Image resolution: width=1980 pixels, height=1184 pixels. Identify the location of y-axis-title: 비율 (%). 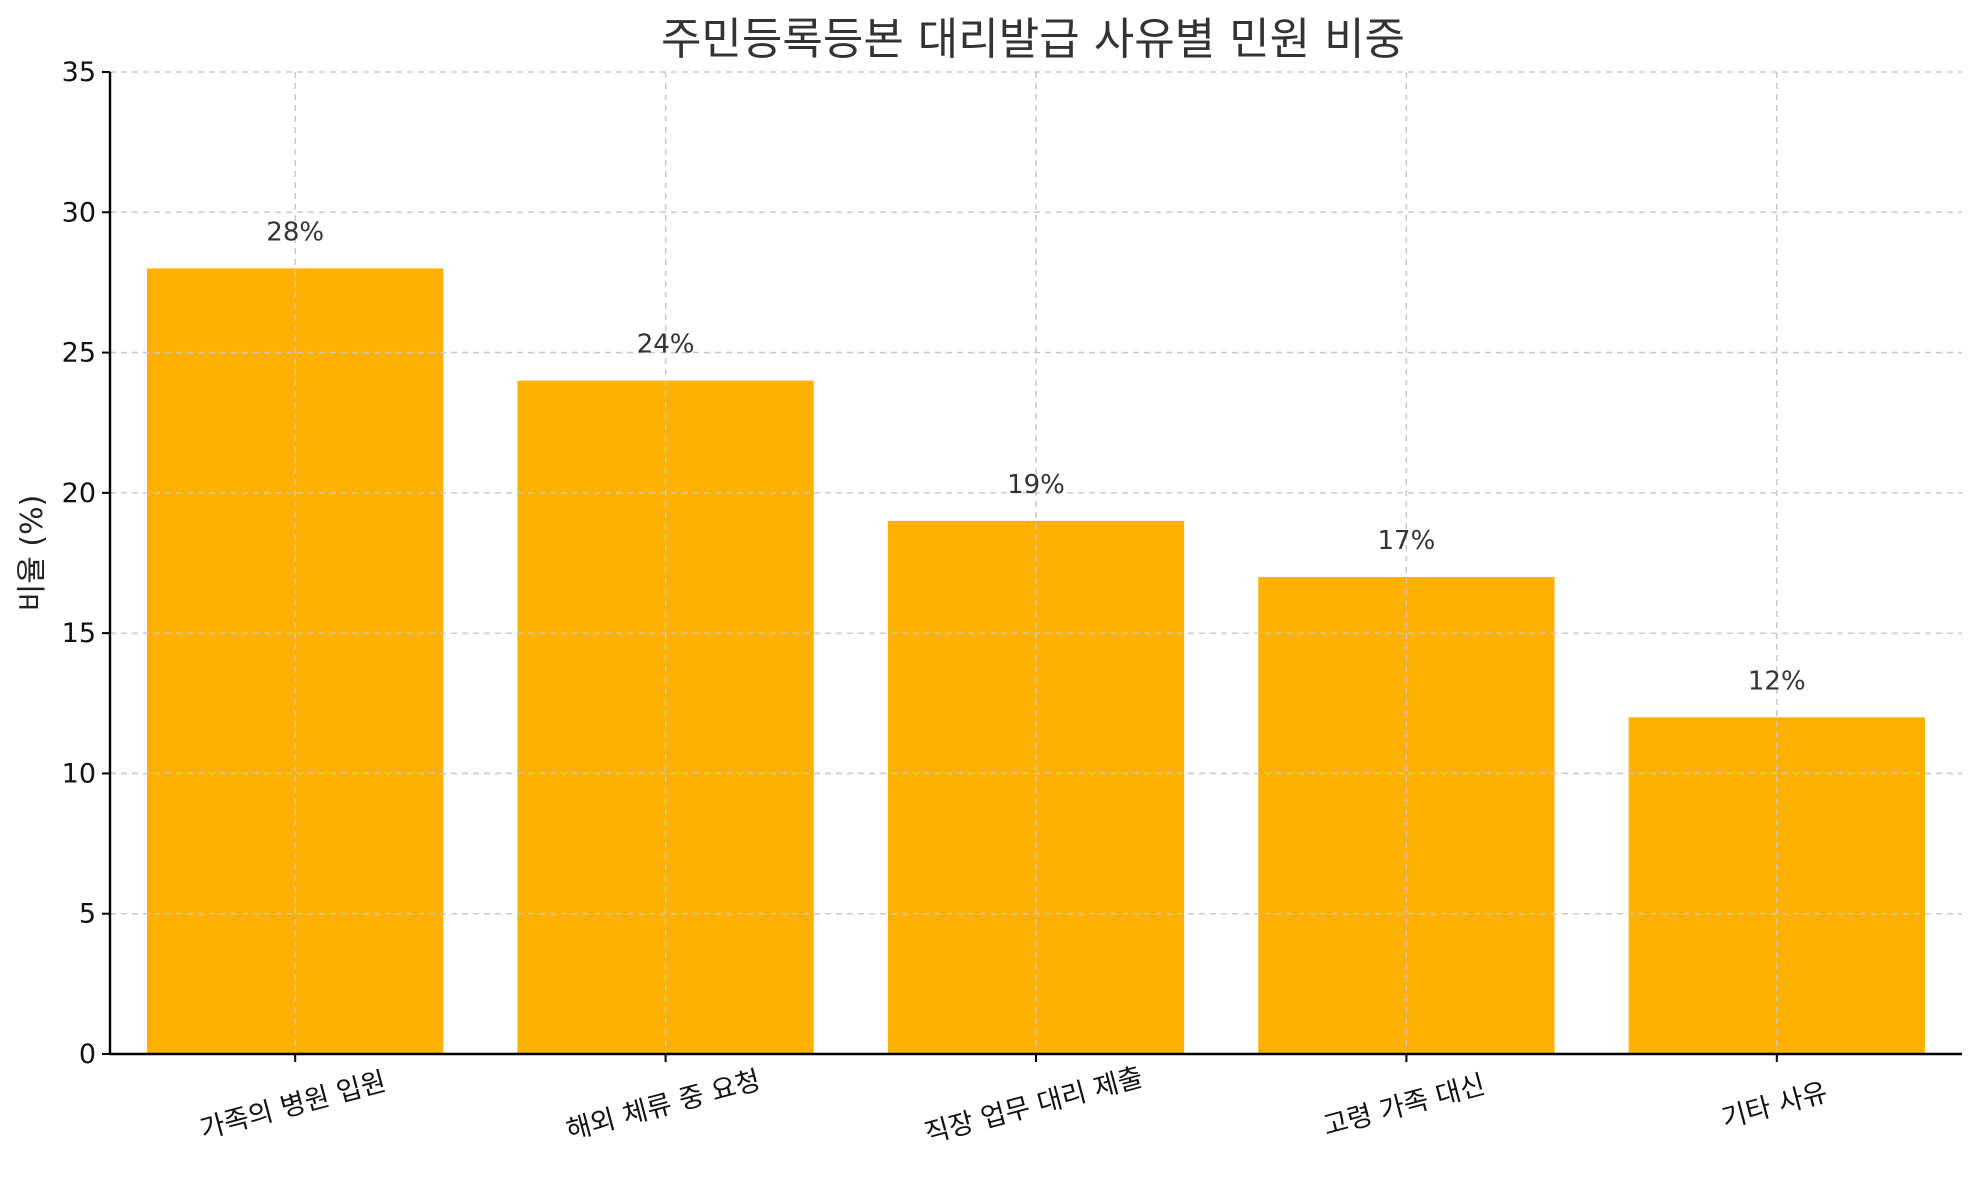
(32, 553).